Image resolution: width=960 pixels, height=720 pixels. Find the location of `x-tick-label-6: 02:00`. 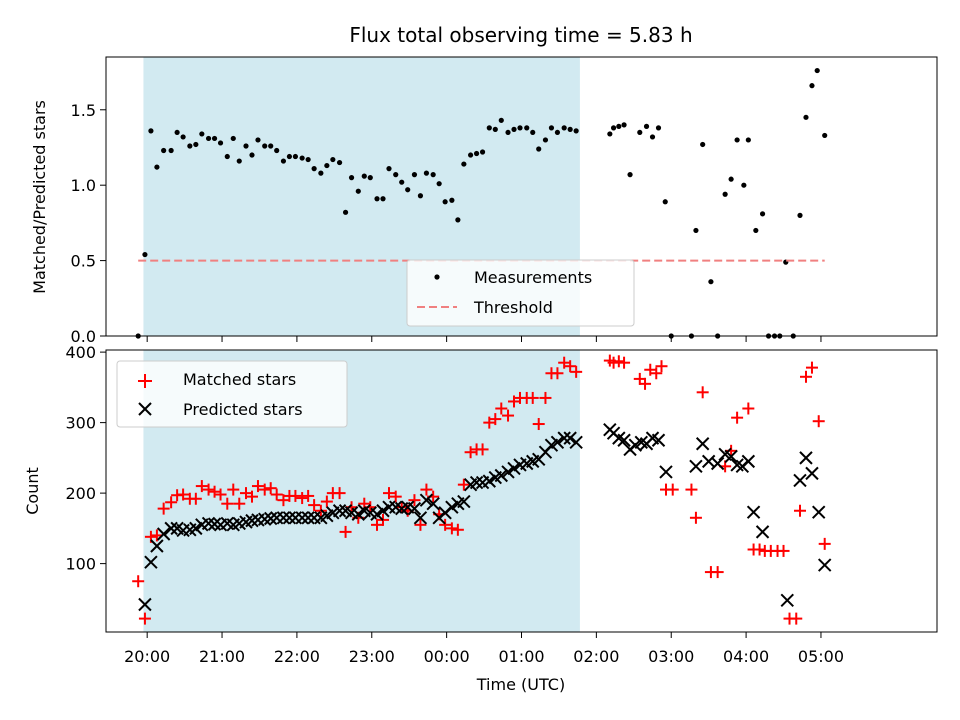

x-tick-label-6: 02:00 is located at coordinates (596, 656).